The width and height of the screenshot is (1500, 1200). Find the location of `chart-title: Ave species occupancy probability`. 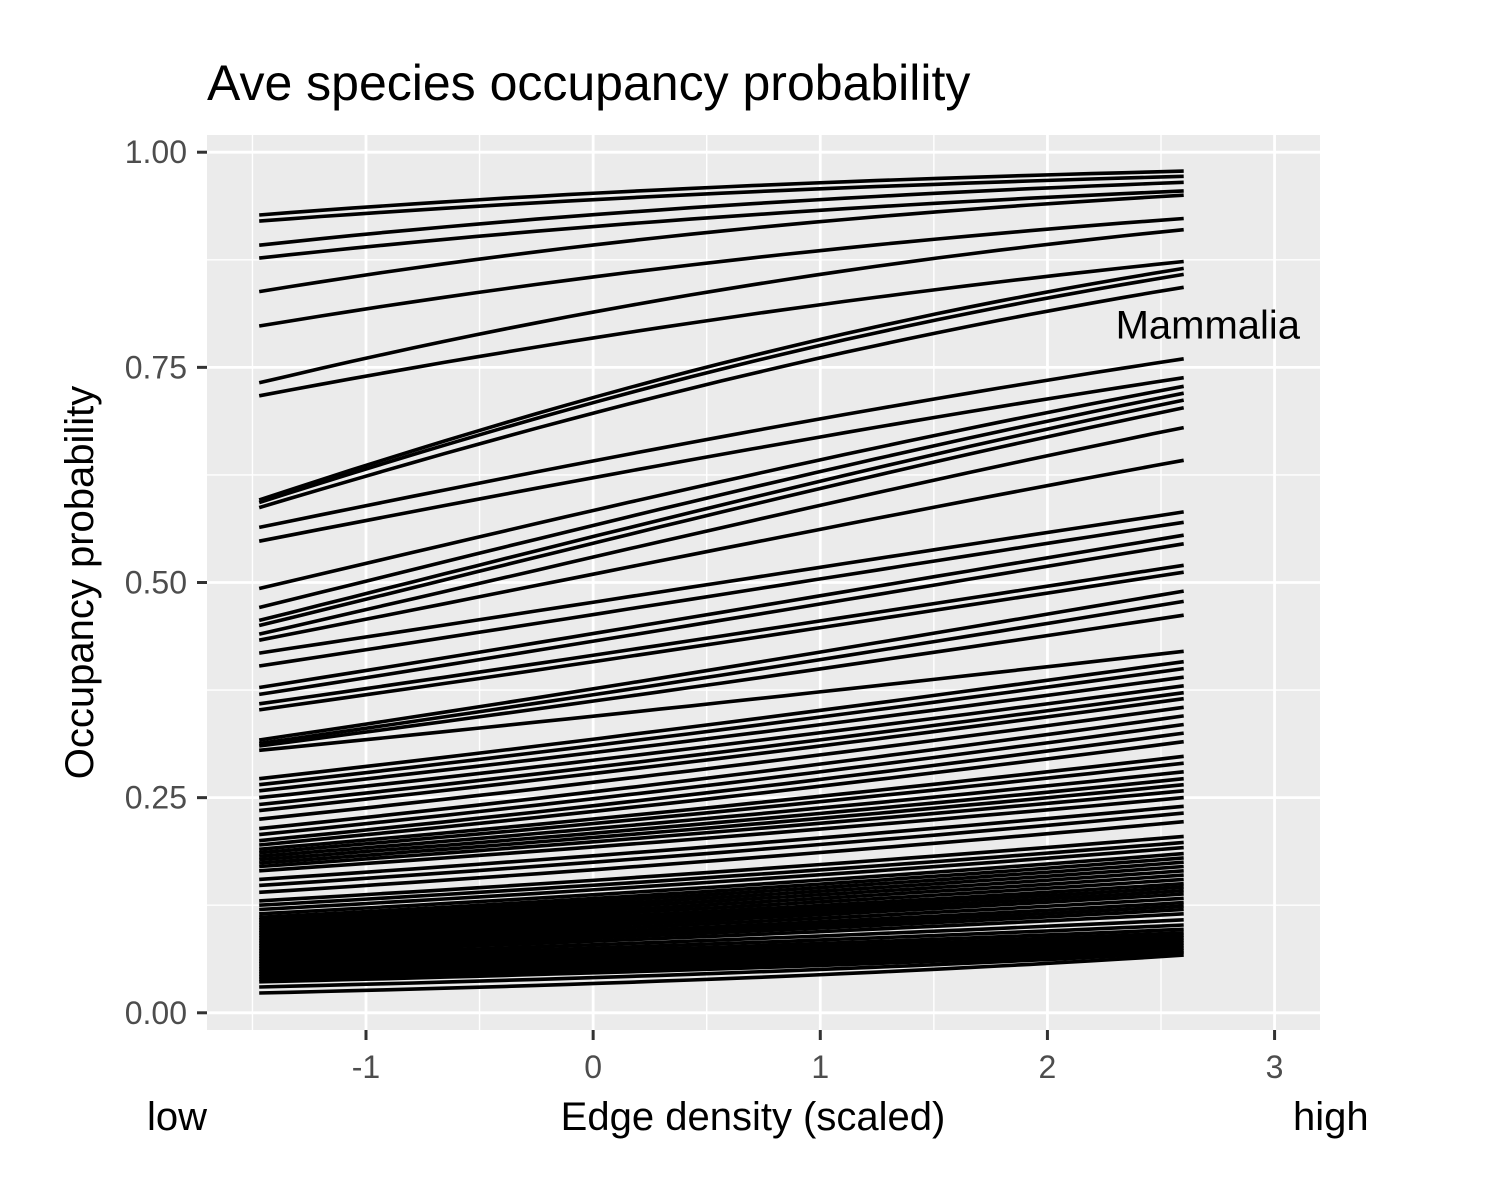

chart-title: Ave species occupancy probability is located at coordinates (588, 83).